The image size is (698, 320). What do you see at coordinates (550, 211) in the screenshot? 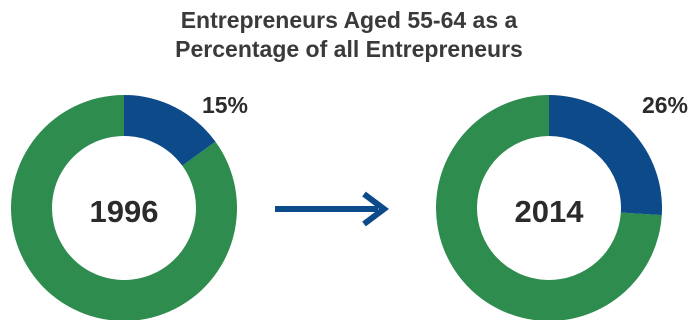
I see `donut-2014-year-label: 2014` at bounding box center [550, 211].